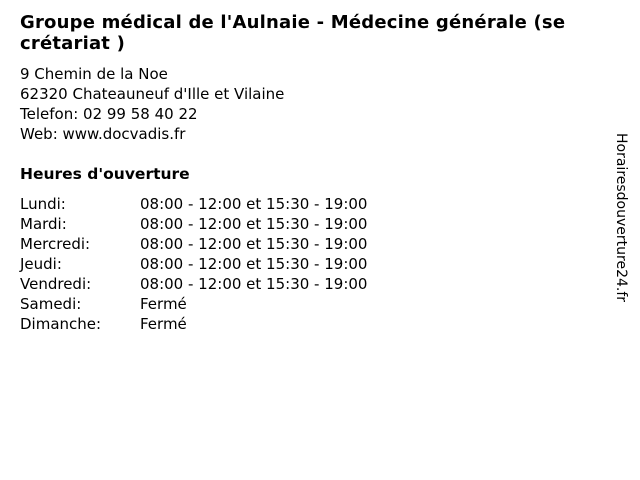 This screenshot has width=640, height=480. I want to click on table-row: Vendredi: 08:00 - 12:00 et 15:30 - 19:00, so click(193, 284).